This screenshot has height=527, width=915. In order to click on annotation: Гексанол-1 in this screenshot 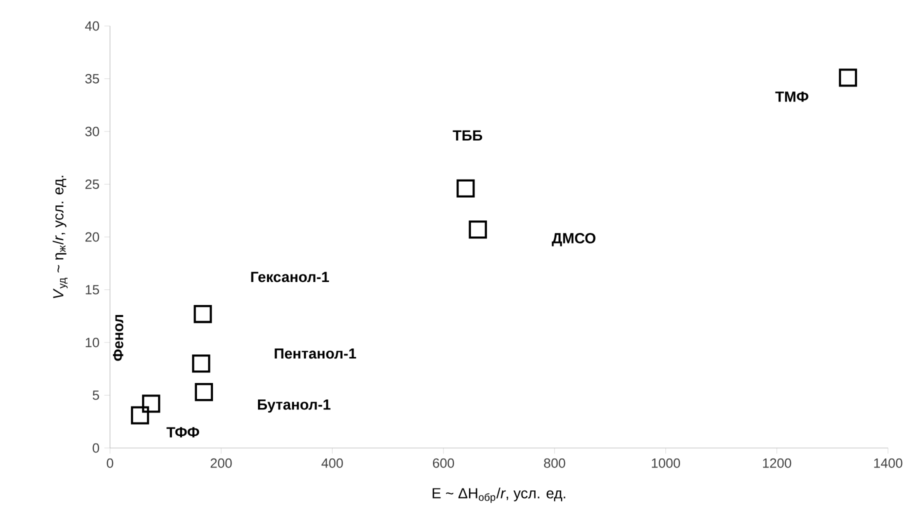, I will do `click(290, 277)`.